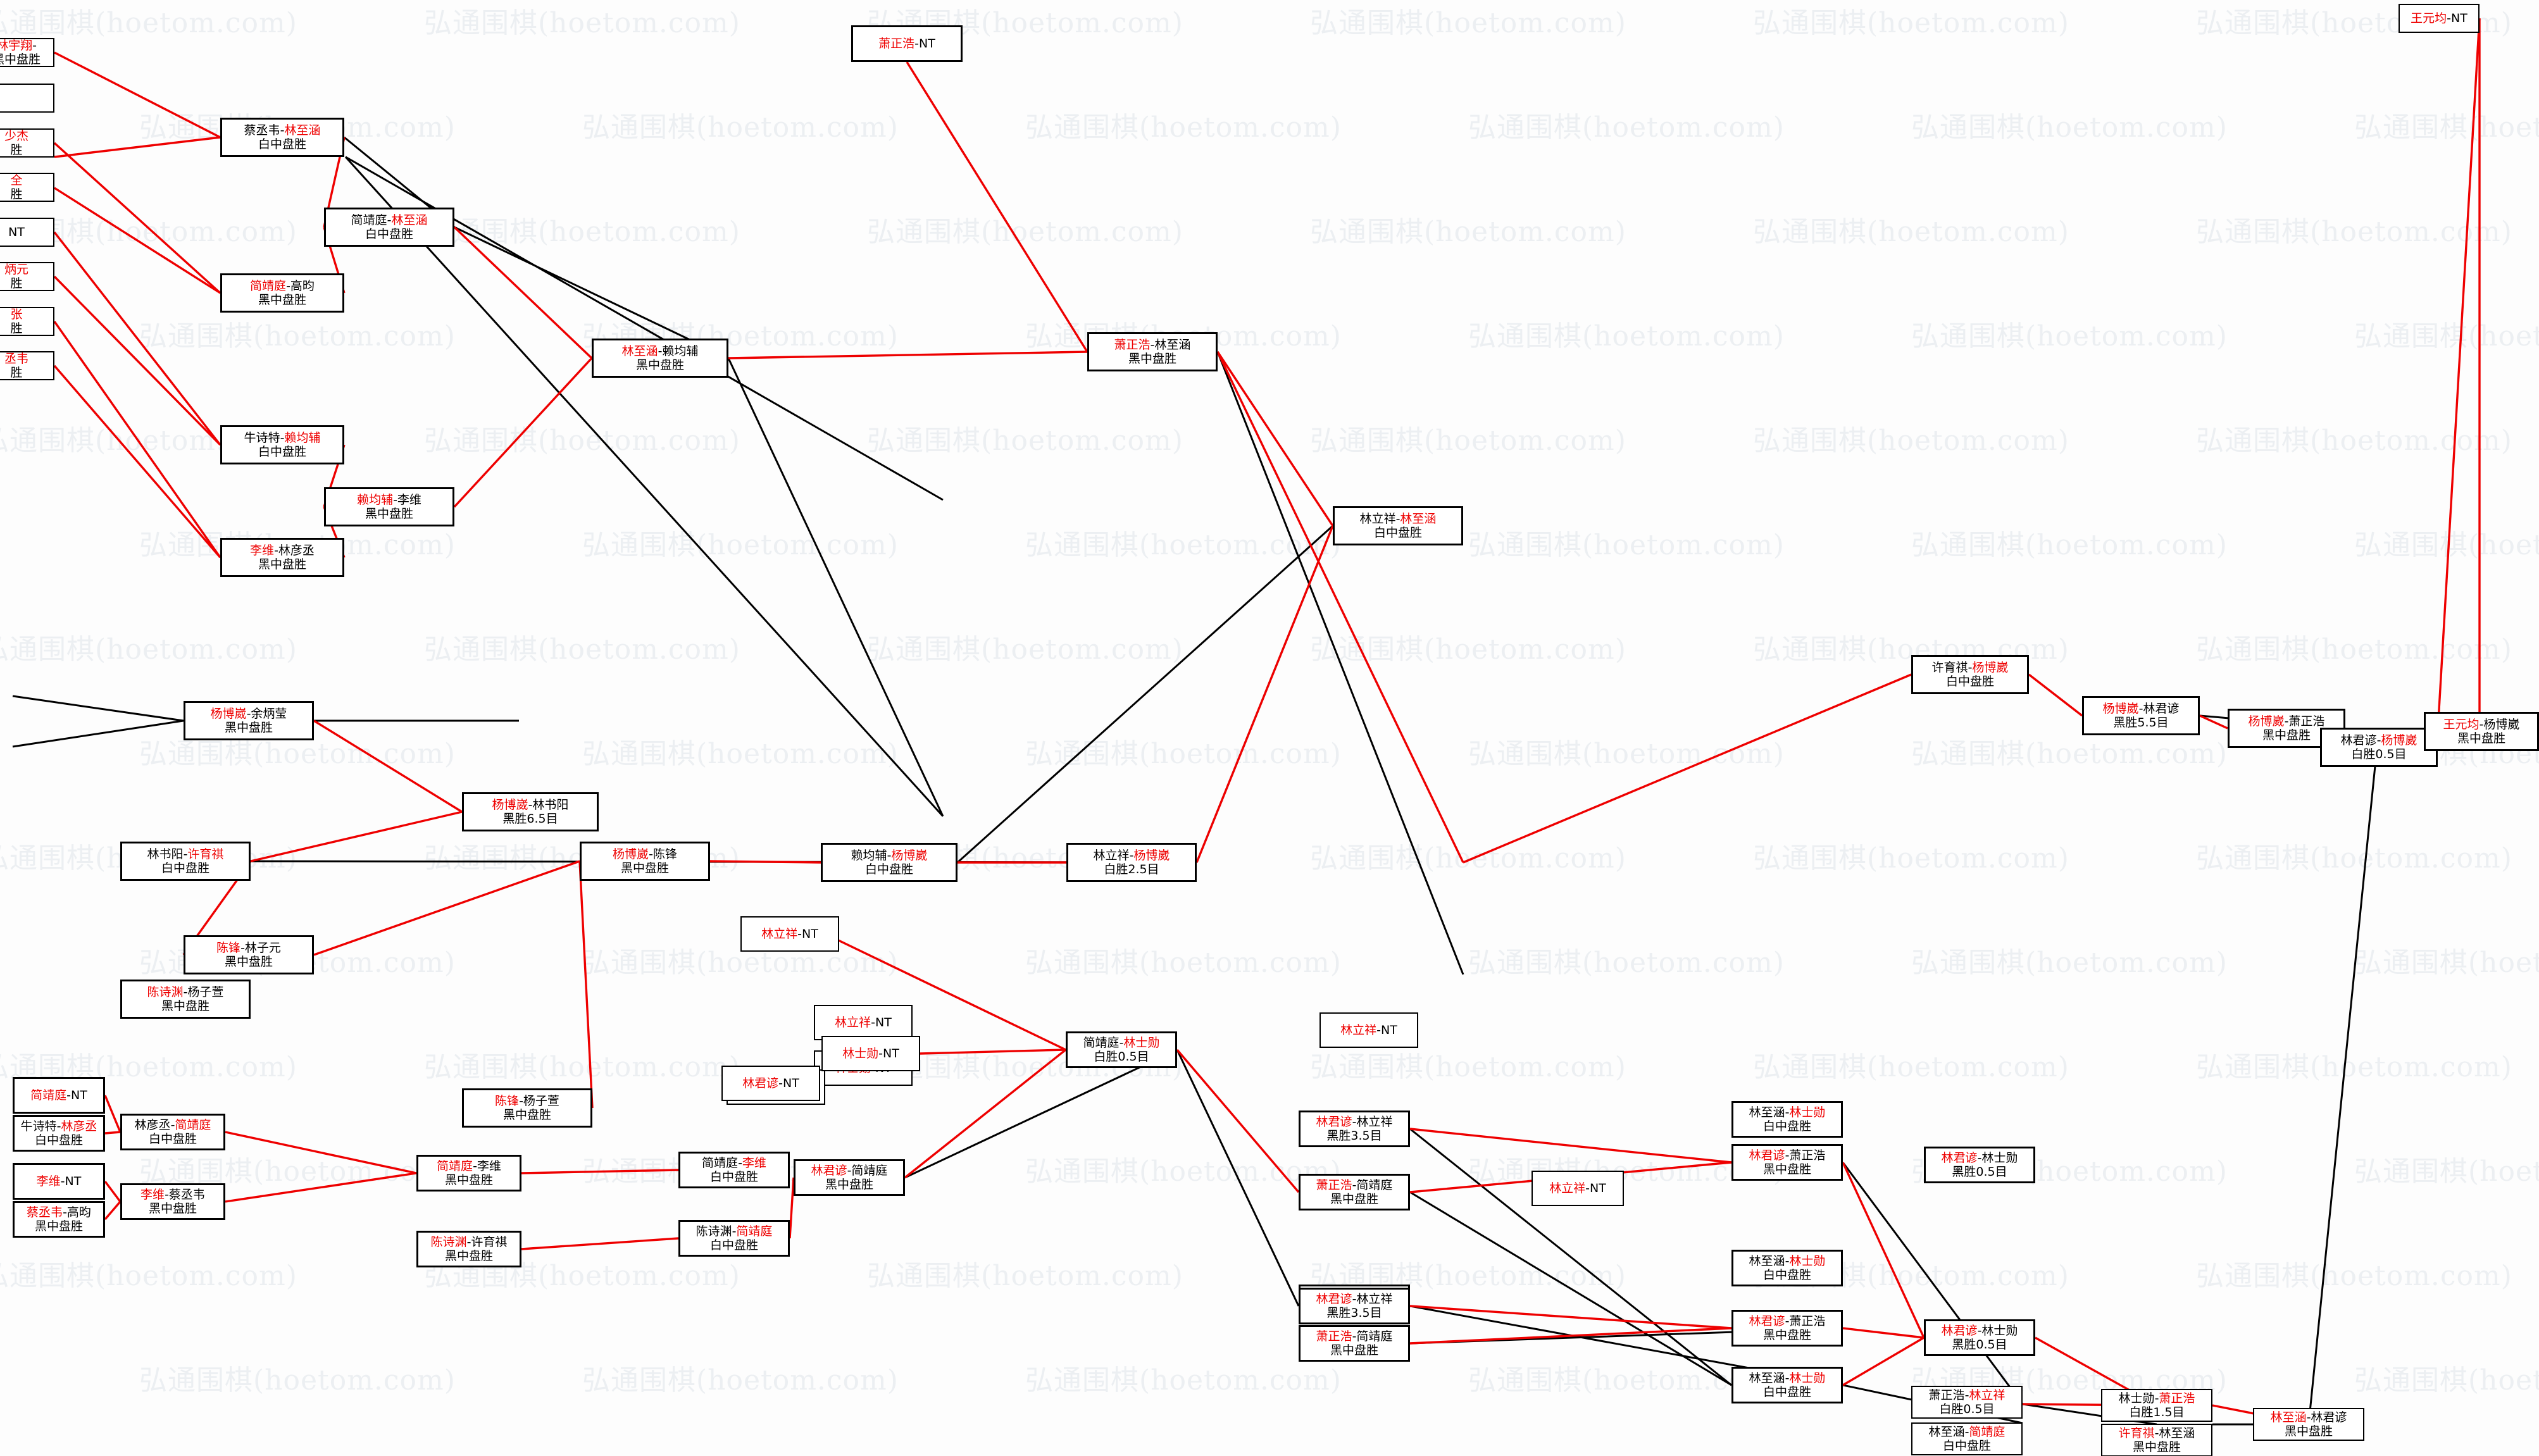 Image resolution: width=2539 pixels, height=1456 pixels. Describe the element at coordinates (2439, 18) in the screenshot. I see `match-box: 王元均-NT` at that location.